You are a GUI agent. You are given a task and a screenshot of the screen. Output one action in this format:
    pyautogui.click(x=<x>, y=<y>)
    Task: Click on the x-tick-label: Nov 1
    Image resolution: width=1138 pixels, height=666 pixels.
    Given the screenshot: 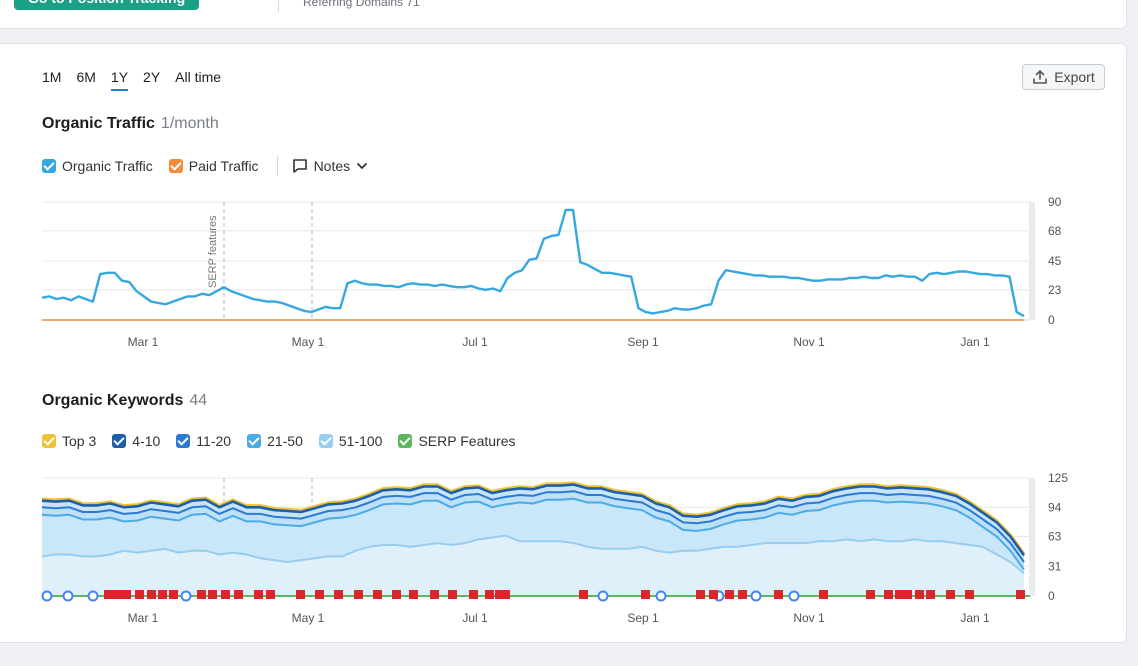 What is the action you would take?
    pyautogui.click(x=809, y=342)
    